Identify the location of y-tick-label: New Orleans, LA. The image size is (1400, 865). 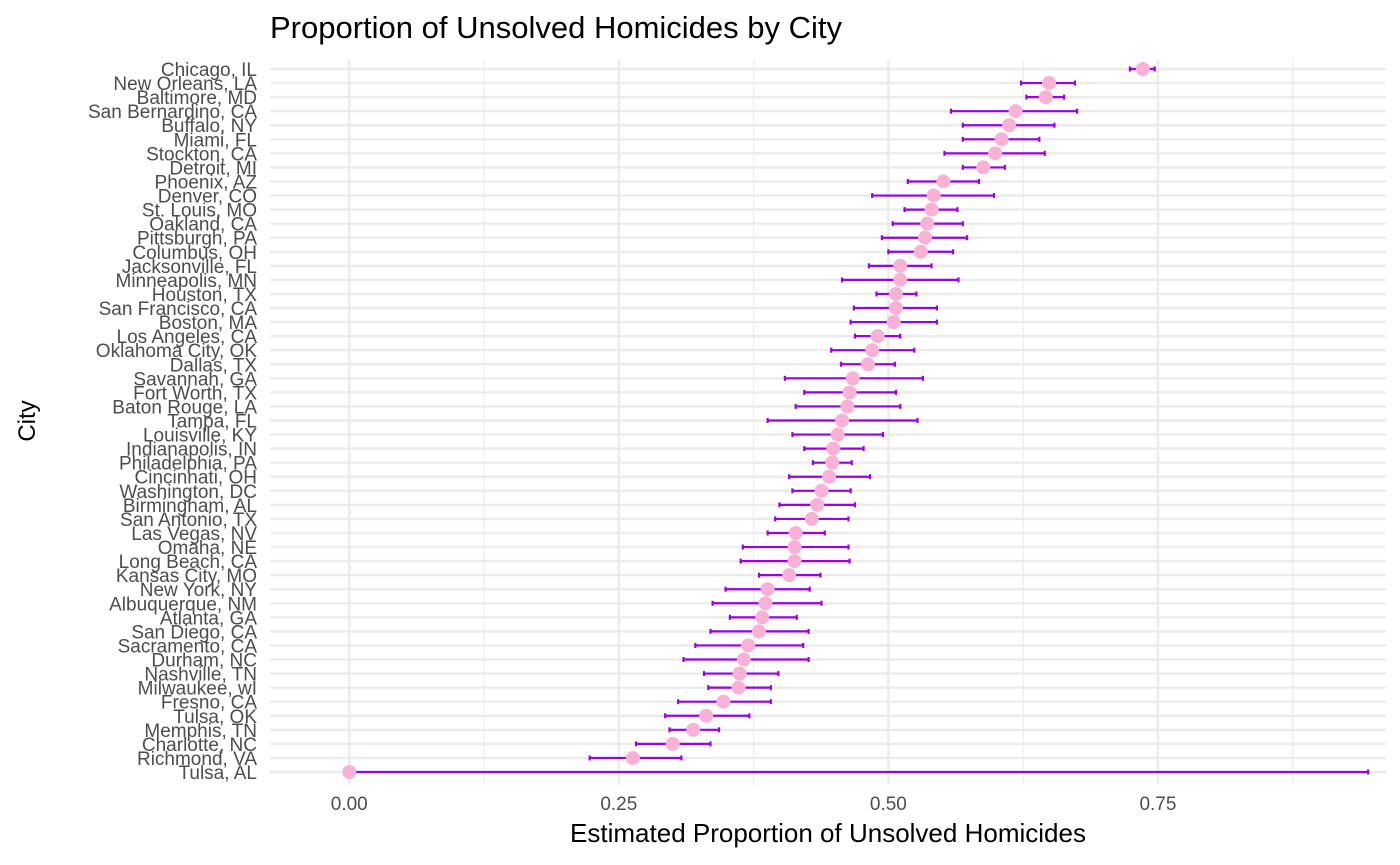
(185, 84).